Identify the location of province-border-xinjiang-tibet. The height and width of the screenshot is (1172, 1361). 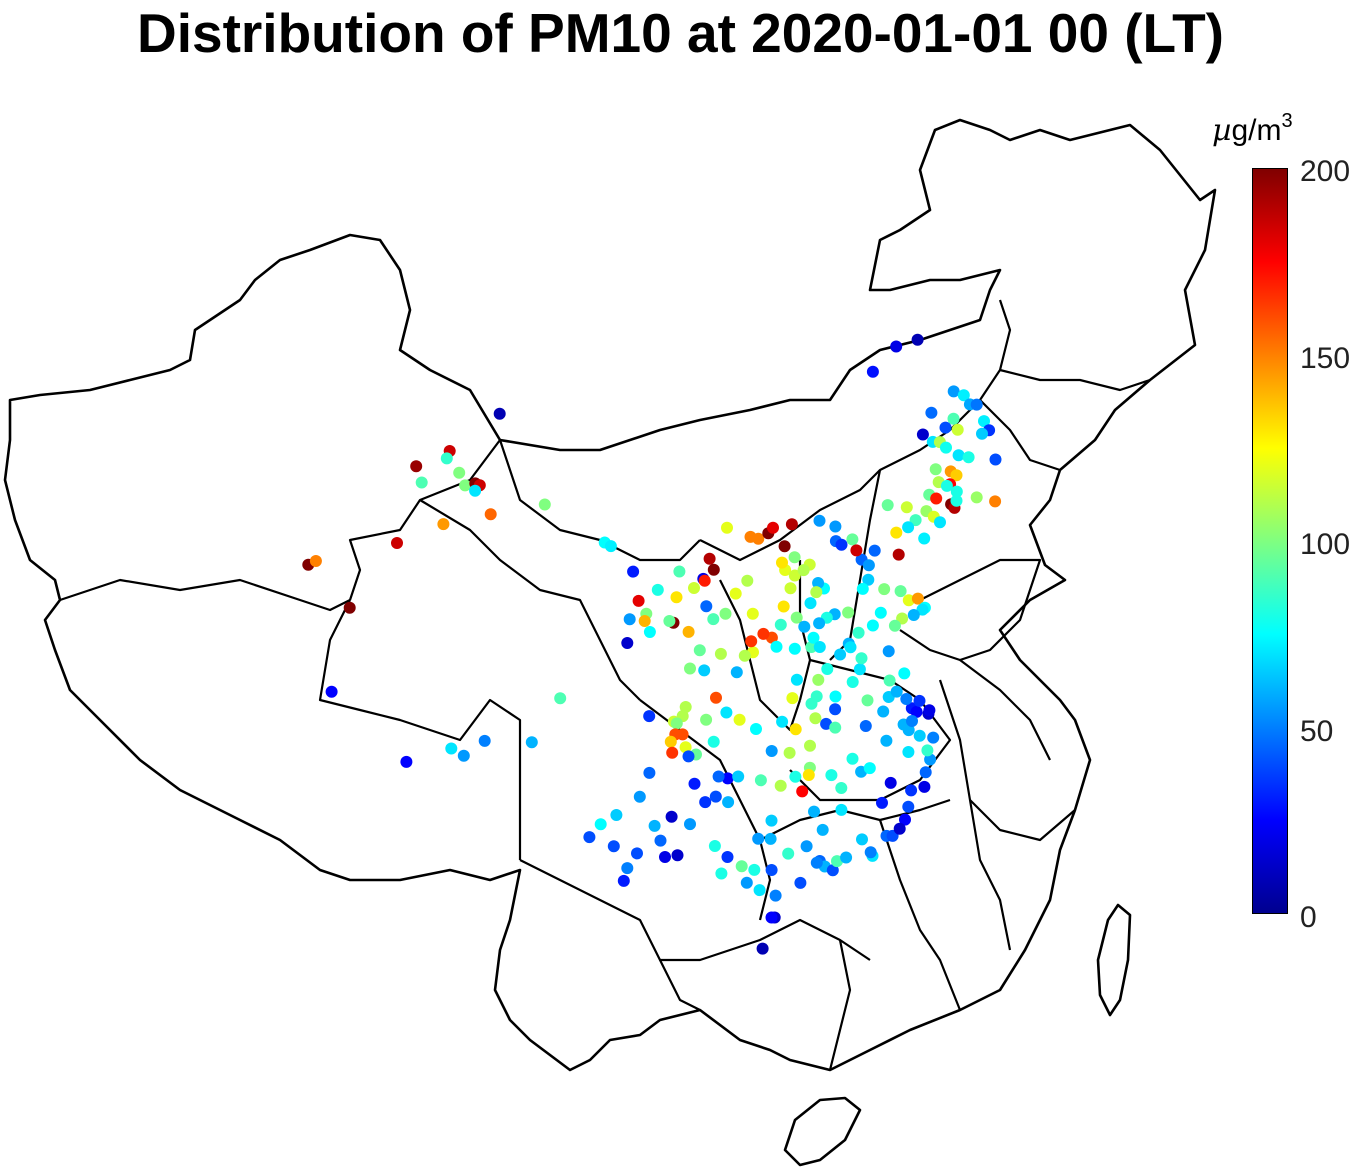
(205, 595).